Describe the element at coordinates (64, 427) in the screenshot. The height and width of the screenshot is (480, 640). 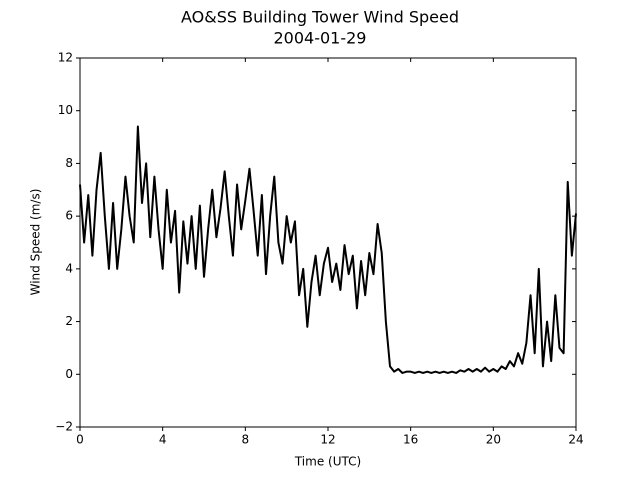
I see `y-tick-label: −2` at that location.